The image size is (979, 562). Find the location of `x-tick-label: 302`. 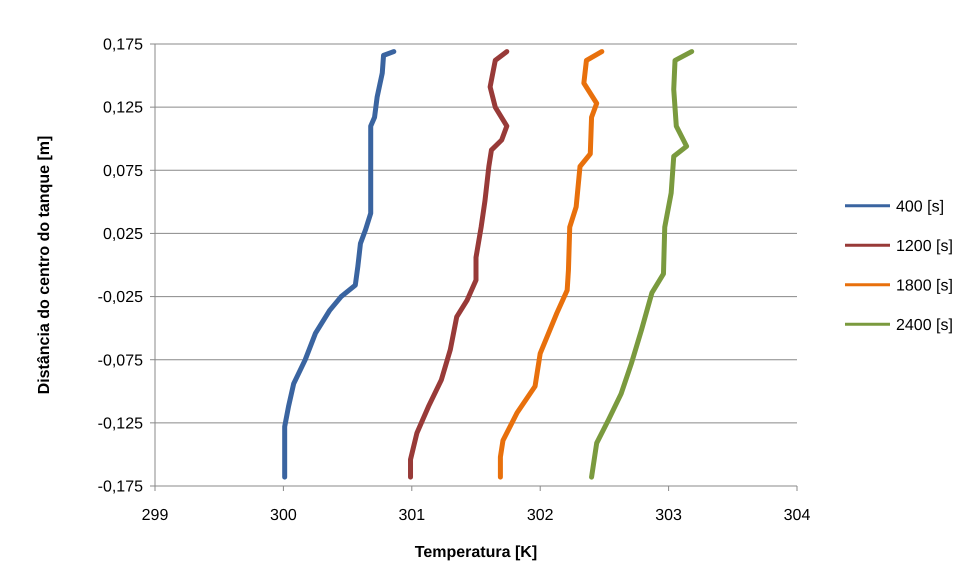

x-tick-label: 302 is located at coordinates (540, 515).